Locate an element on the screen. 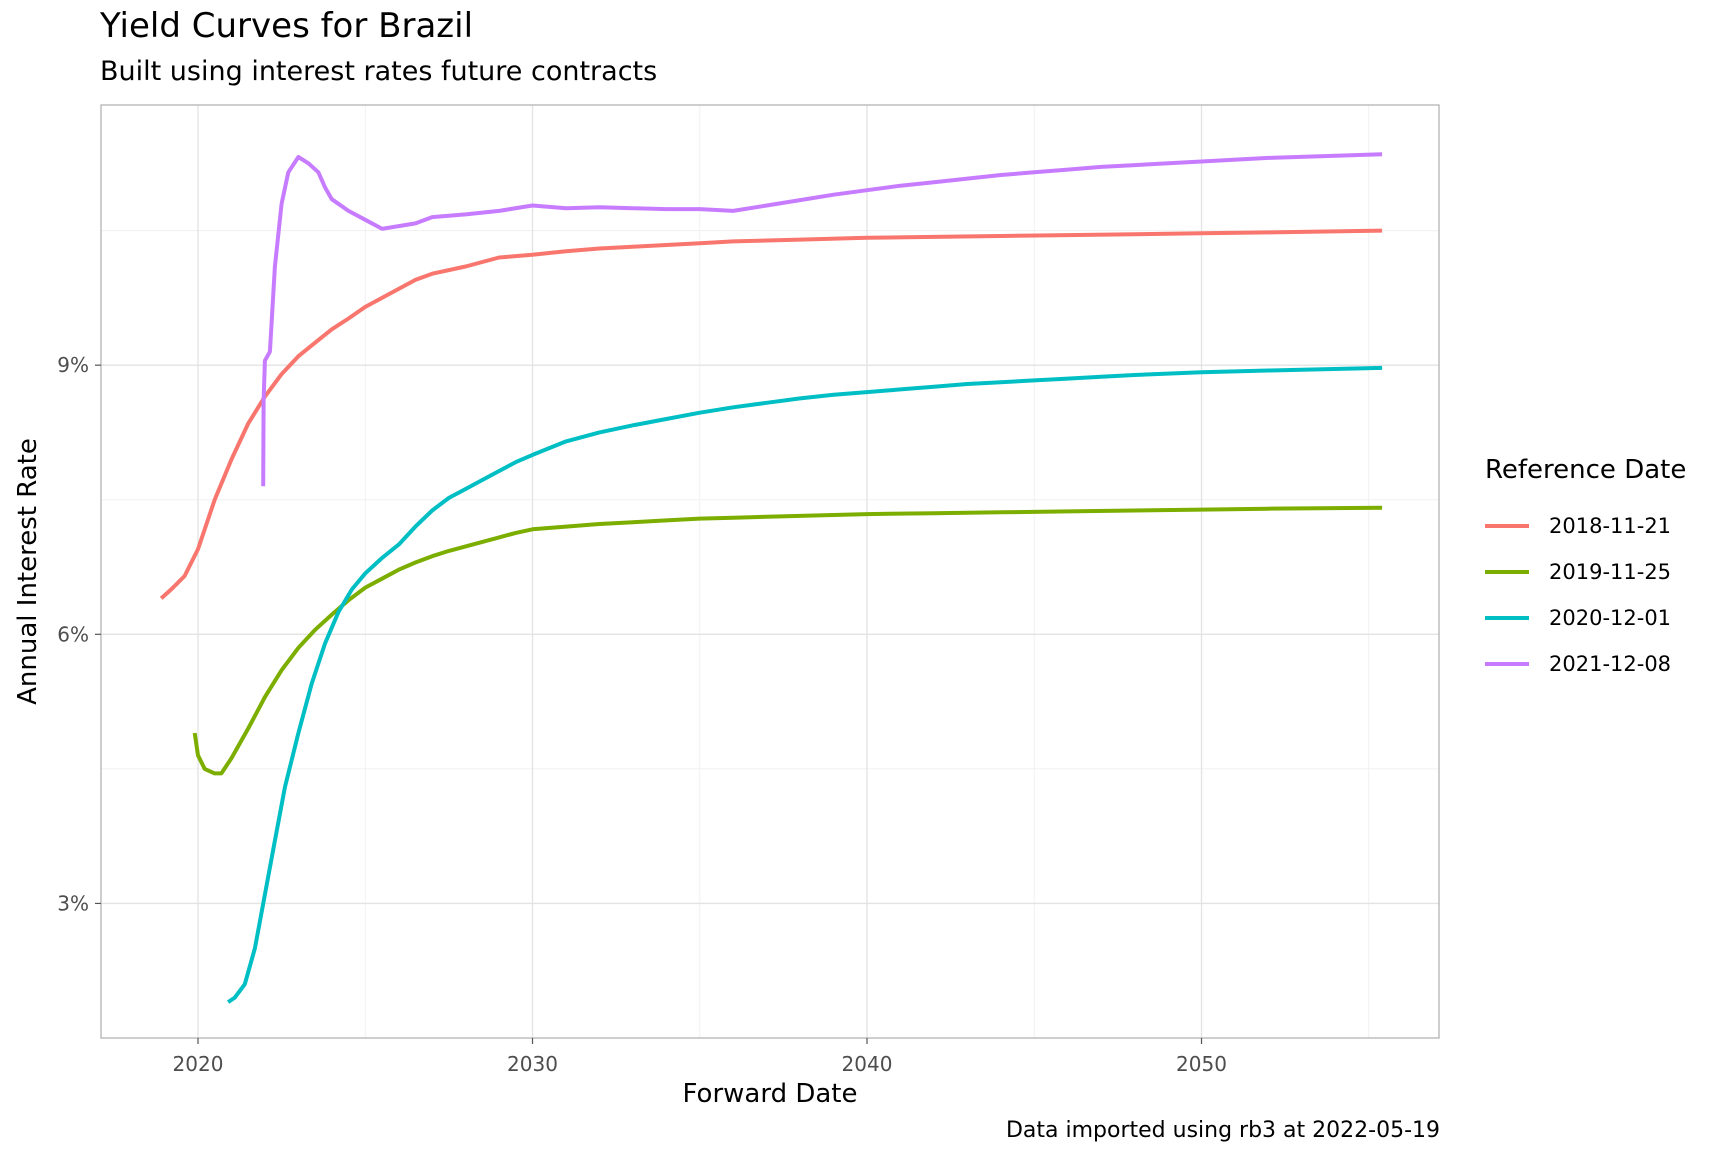  y-axis-label: Annual Interest Rate is located at coordinates (28, 571).